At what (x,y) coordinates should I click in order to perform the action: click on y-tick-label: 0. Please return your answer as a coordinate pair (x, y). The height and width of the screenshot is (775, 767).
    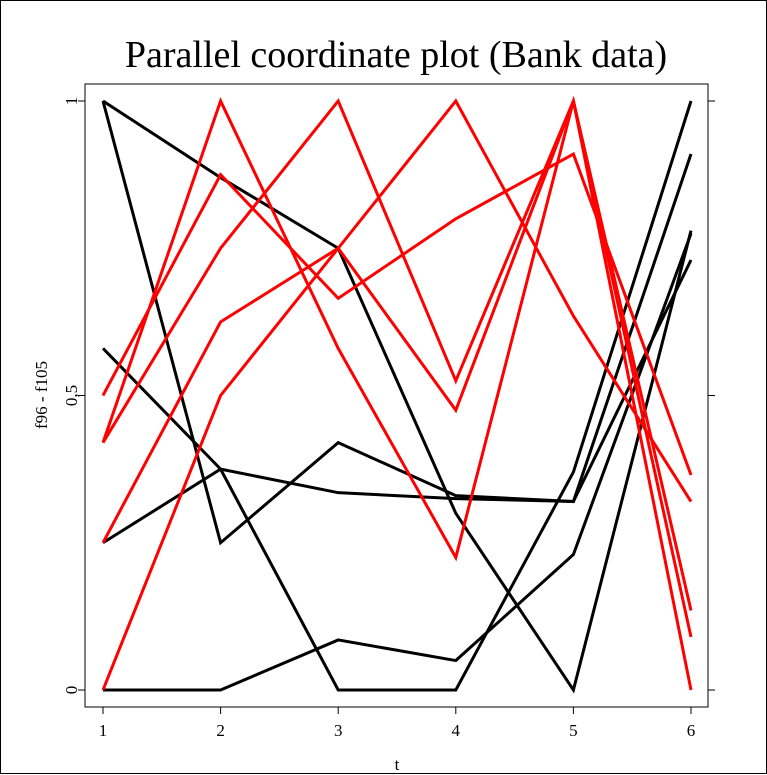
    Looking at the image, I should click on (71, 690).